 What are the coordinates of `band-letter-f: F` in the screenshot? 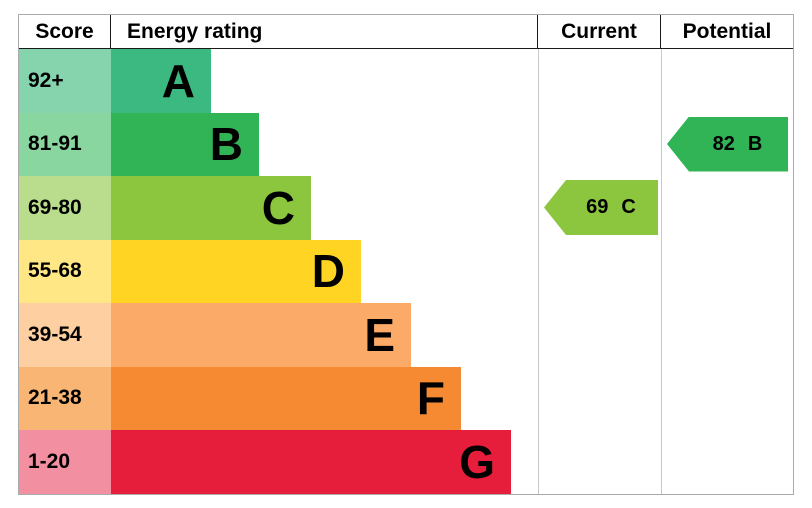 It's located at (430, 398).